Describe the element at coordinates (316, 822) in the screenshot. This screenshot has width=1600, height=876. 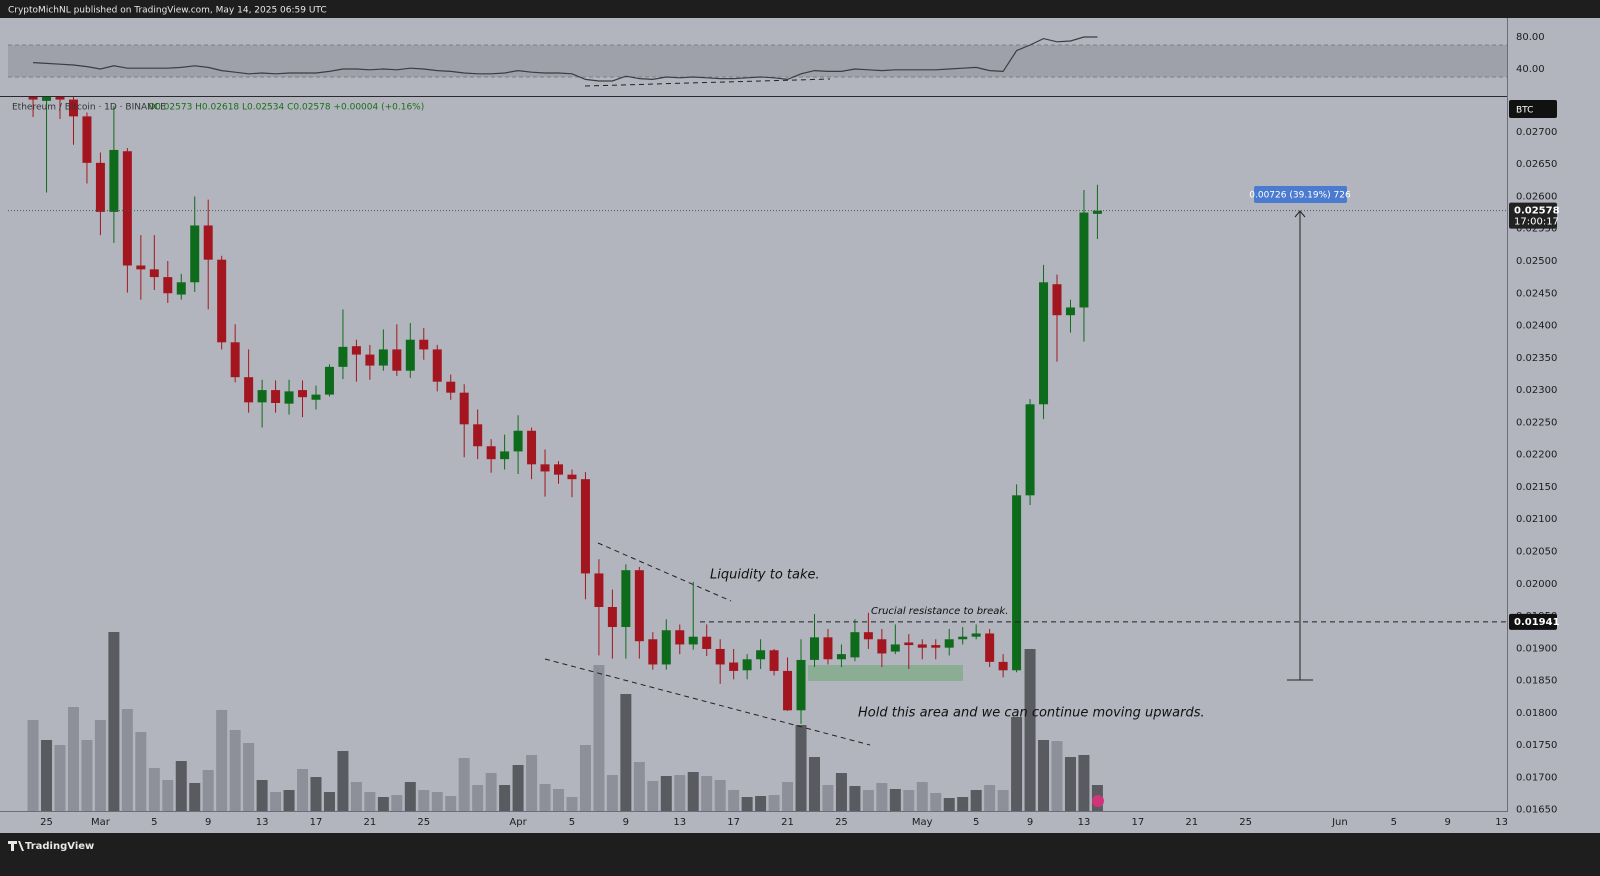
I see `x-tick-label: 17` at that location.